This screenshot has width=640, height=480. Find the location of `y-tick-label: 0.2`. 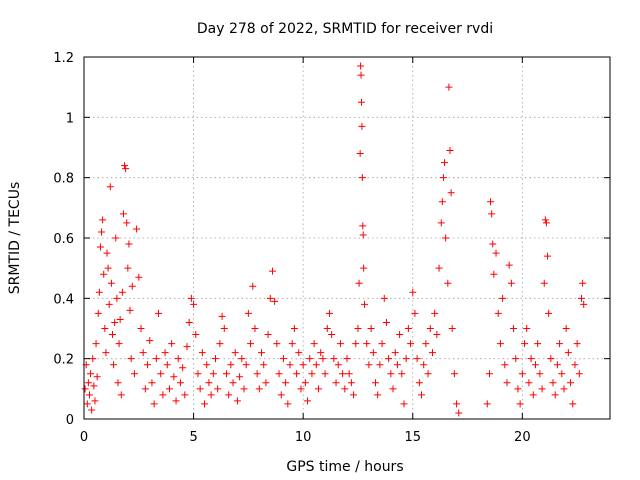

y-tick-label: 0.2 is located at coordinates (63, 360).